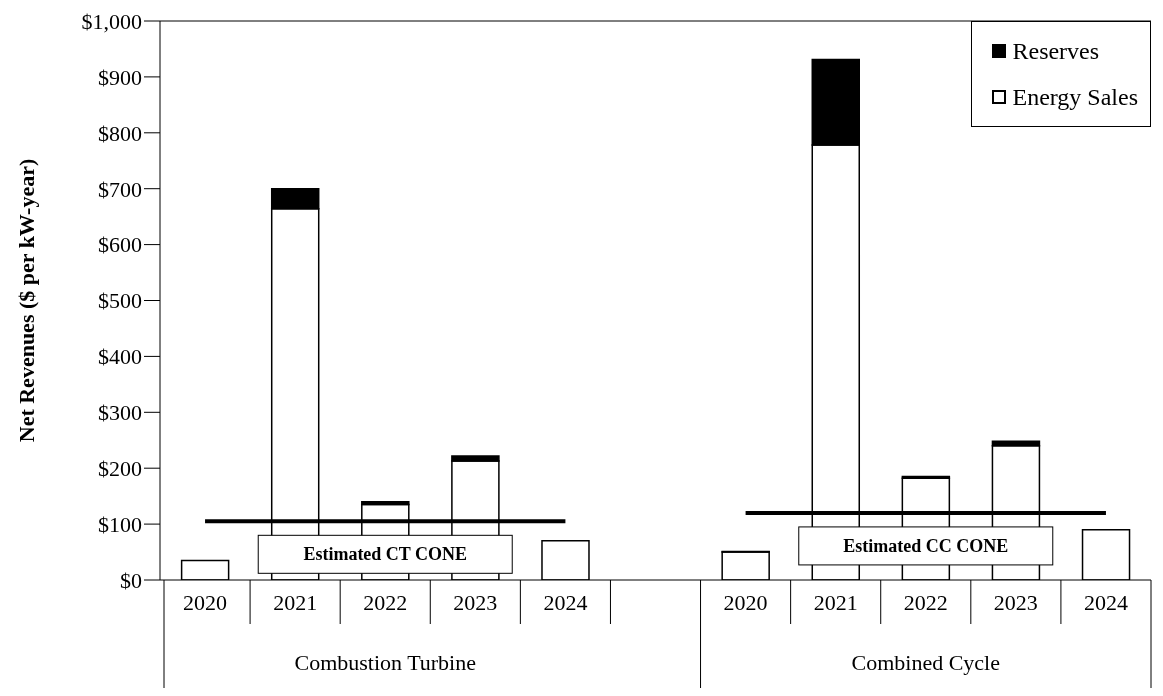  Describe the element at coordinates (926, 545) in the screenshot. I see `ref-line-label: Estimated CC CONE` at that location.